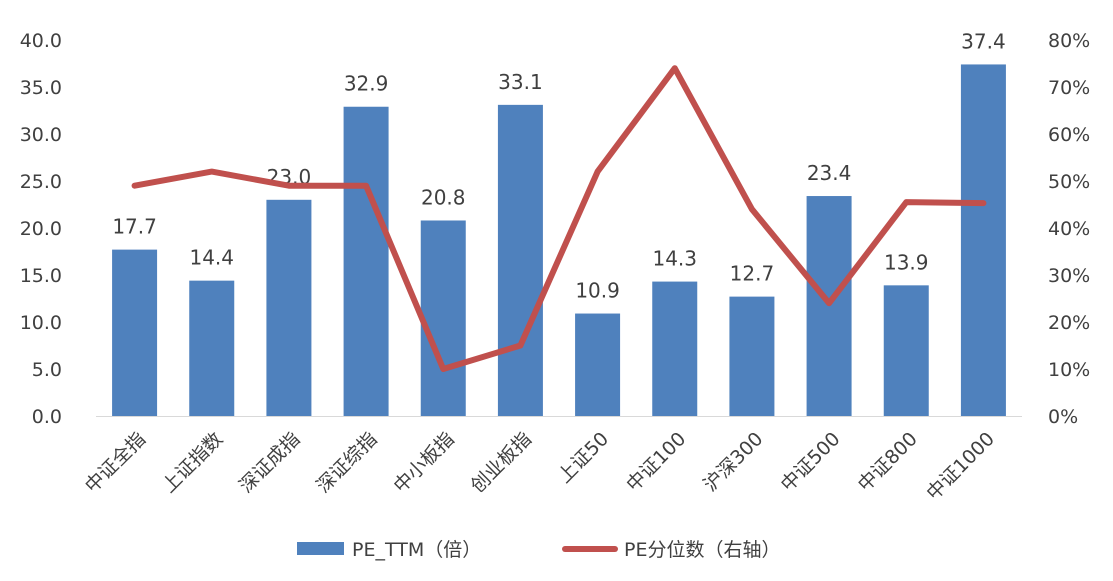  Describe the element at coordinates (1069, 41) in the screenshot. I see `y-right-tick-label: 80%` at that location.